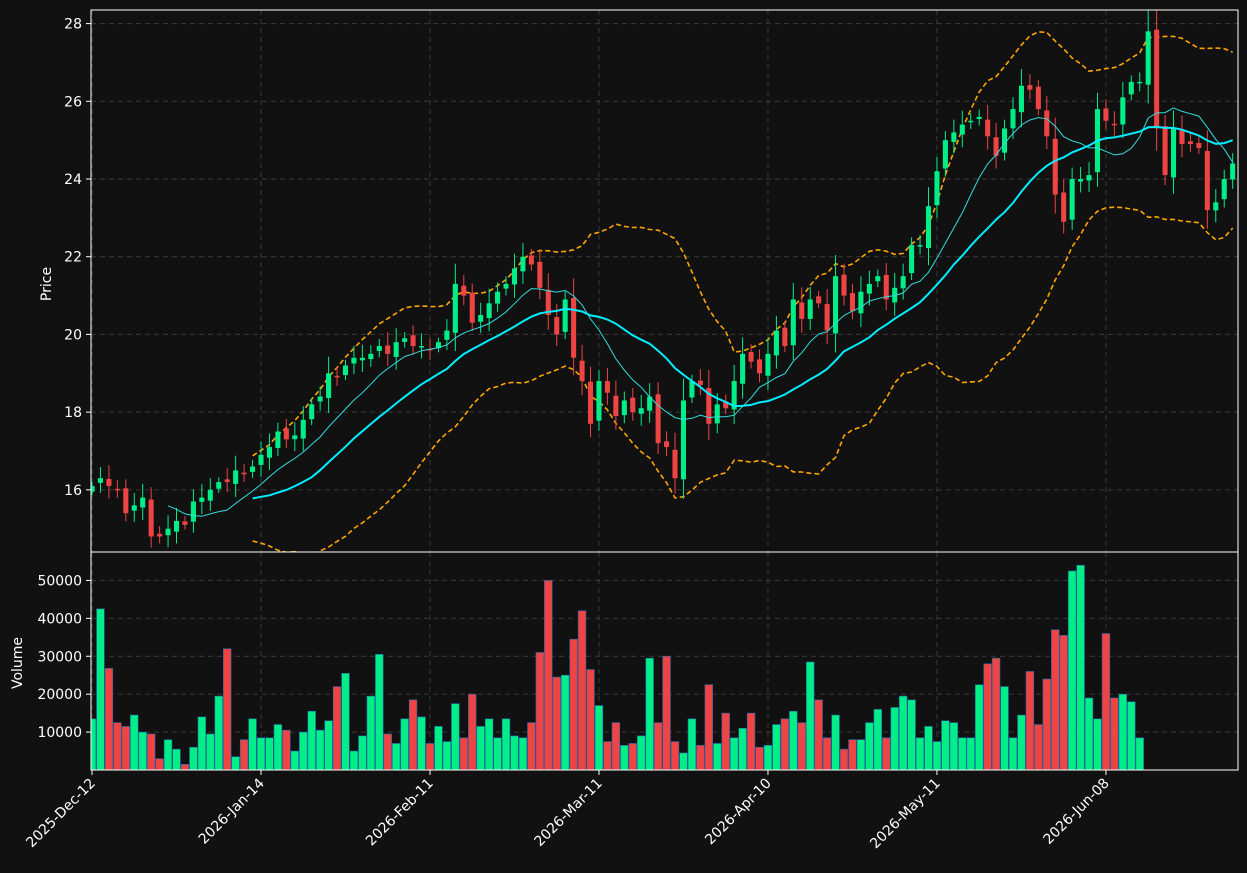 The width and height of the screenshot is (1247, 873). What do you see at coordinates (73, 102) in the screenshot?
I see `price-ytick-label: 26` at bounding box center [73, 102].